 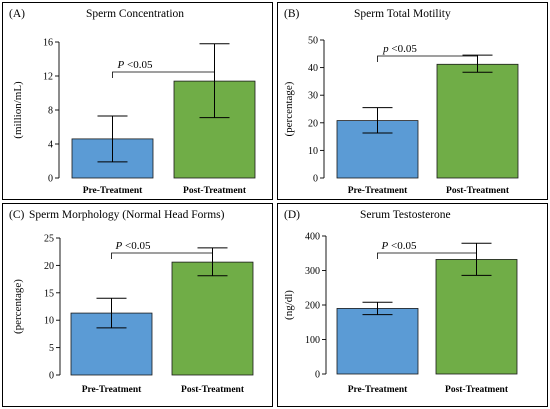 I want to click on y-tick-label: 12, so click(x=48, y=77).